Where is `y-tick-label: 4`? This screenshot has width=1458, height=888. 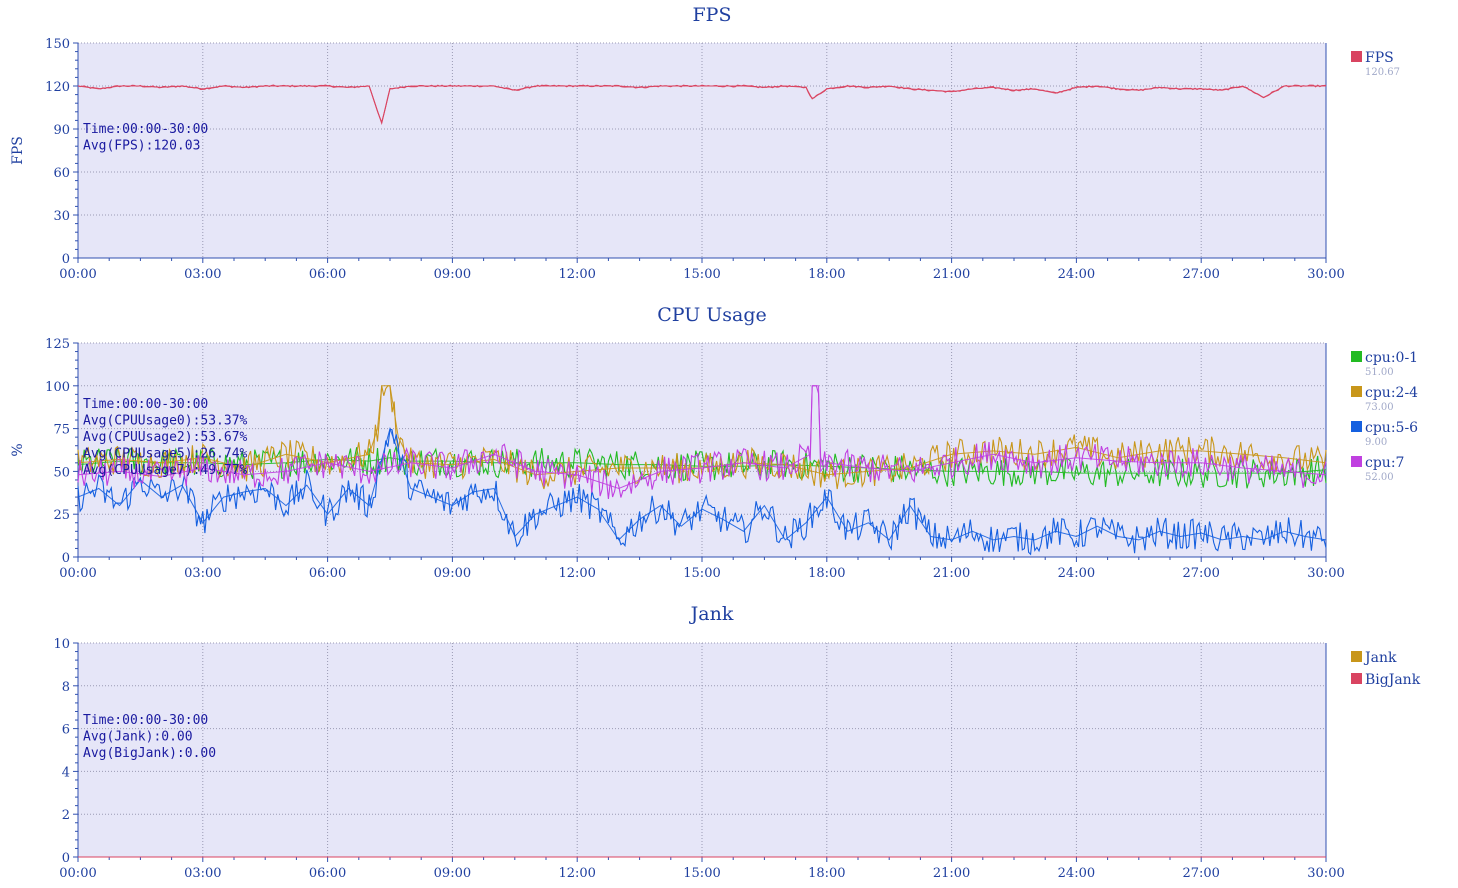
y-tick-label: 4 is located at coordinates (66, 772).